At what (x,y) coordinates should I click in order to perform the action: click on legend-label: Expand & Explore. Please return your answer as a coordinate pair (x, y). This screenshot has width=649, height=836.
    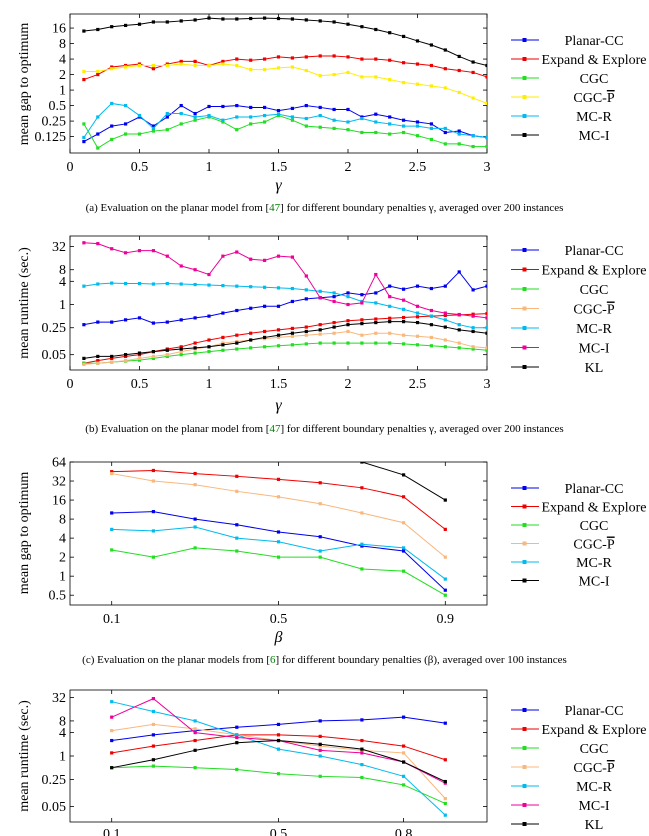
    Looking at the image, I should click on (594, 60).